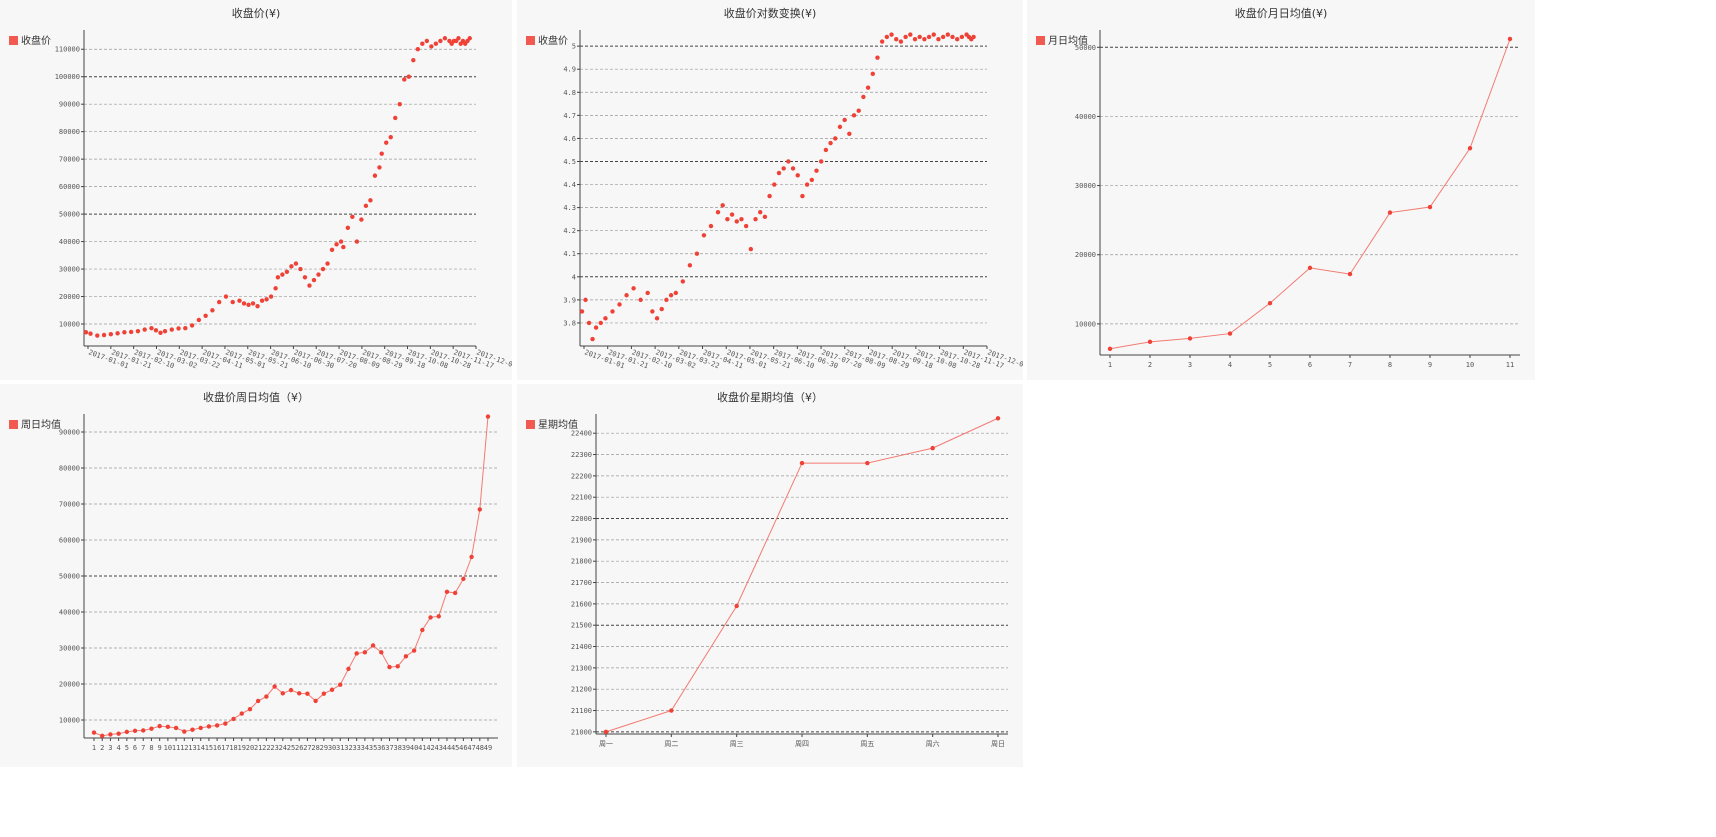 Image resolution: width=1716 pixels, height=837 pixels. Describe the element at coordinates (569, 93) in the screenshot. I see `y-tick-label: 4.8` at that location.